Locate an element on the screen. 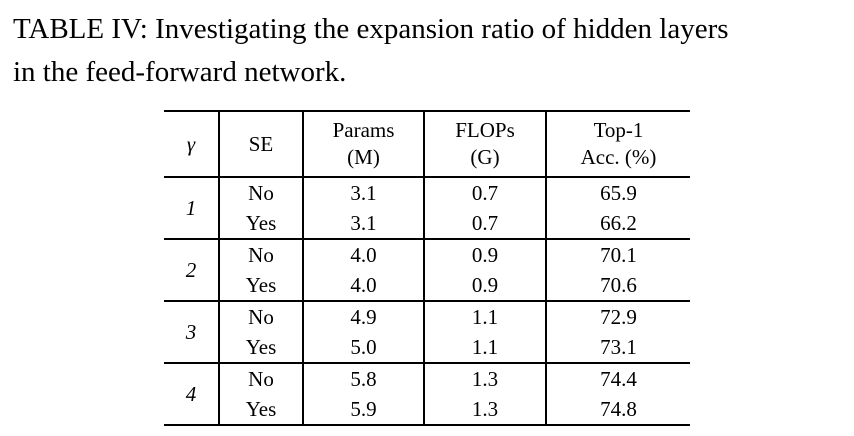 This screenshot has width=854, height=436. col-header-gamma: γ is located at coordinates (191, 144).